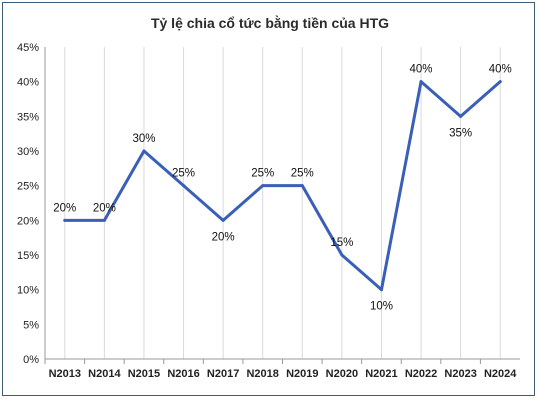 The image size is (539, 400). I want to click on data-point-n2014, so click(104, 220).